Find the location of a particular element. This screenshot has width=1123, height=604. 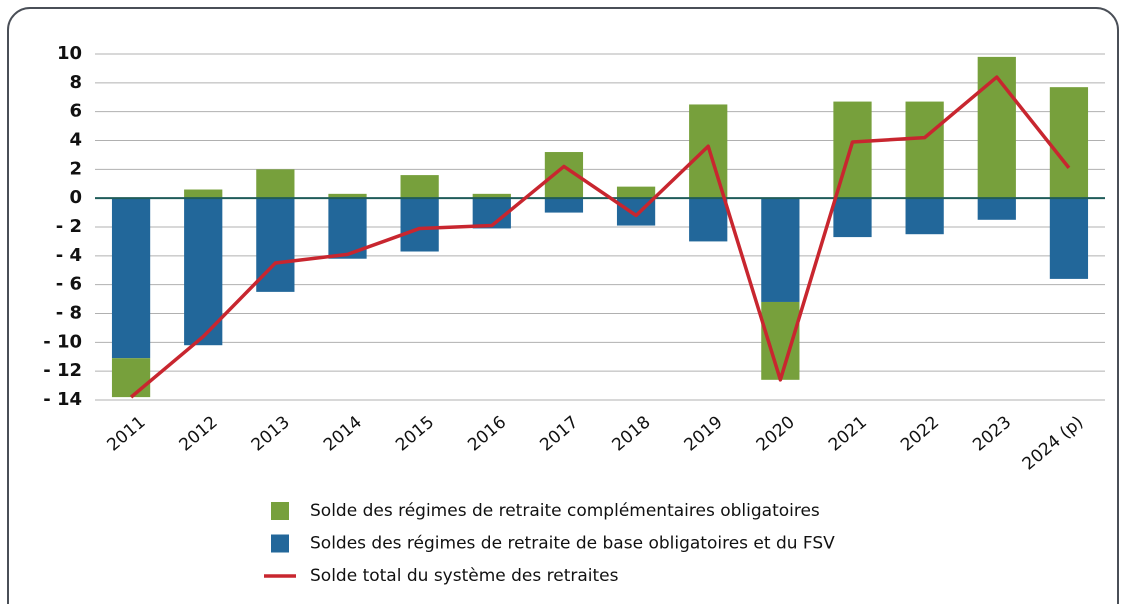

legend-label: Solde total du système des retraites is located at coordinates (464, 576).